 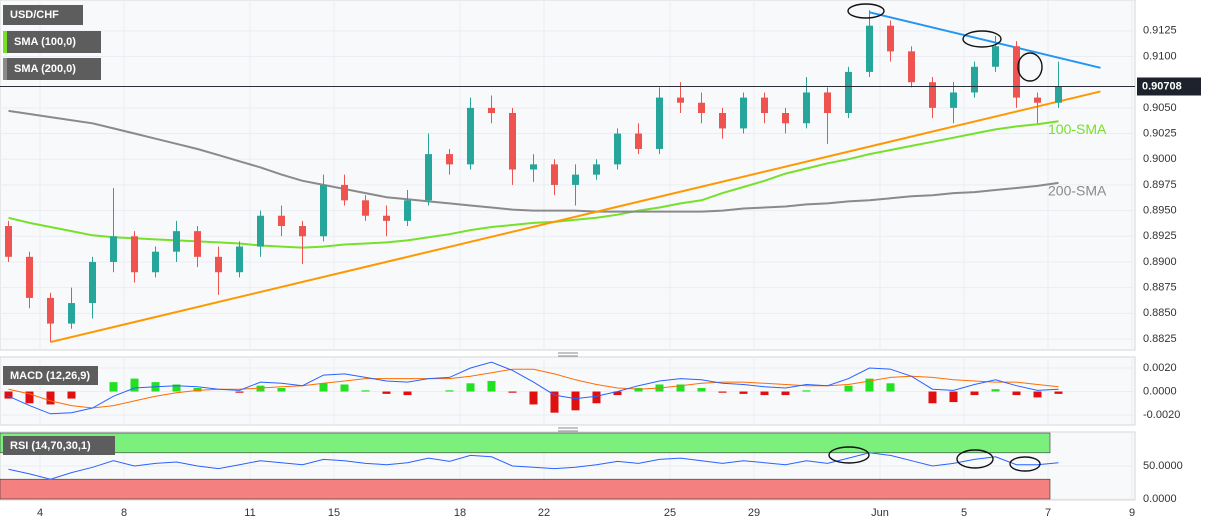 What do you see at coordinates (1132, 513) in the screenshot?
I see `x-tick-label: 9` at bounding box center [1132, 513].